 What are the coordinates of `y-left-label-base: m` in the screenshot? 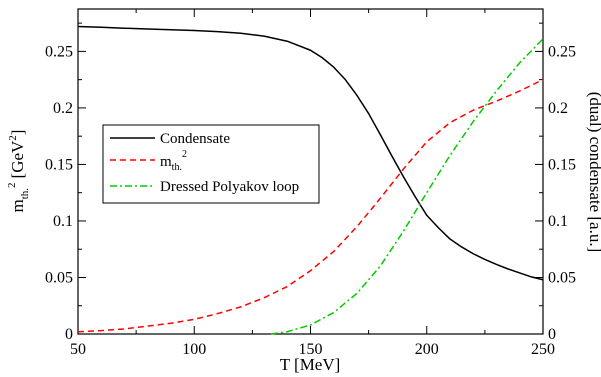 It's located at (17, 205).